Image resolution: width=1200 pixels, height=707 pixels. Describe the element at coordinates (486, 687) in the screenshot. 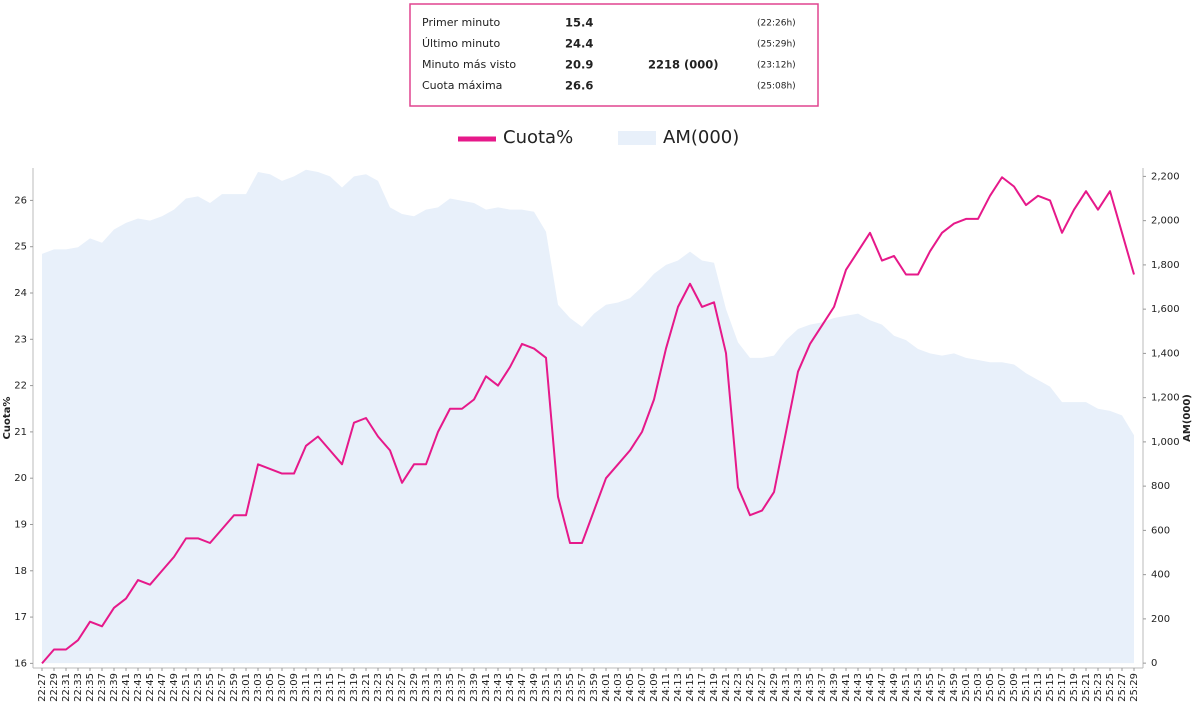

I see `x-tick-label: 23:41` at that location.